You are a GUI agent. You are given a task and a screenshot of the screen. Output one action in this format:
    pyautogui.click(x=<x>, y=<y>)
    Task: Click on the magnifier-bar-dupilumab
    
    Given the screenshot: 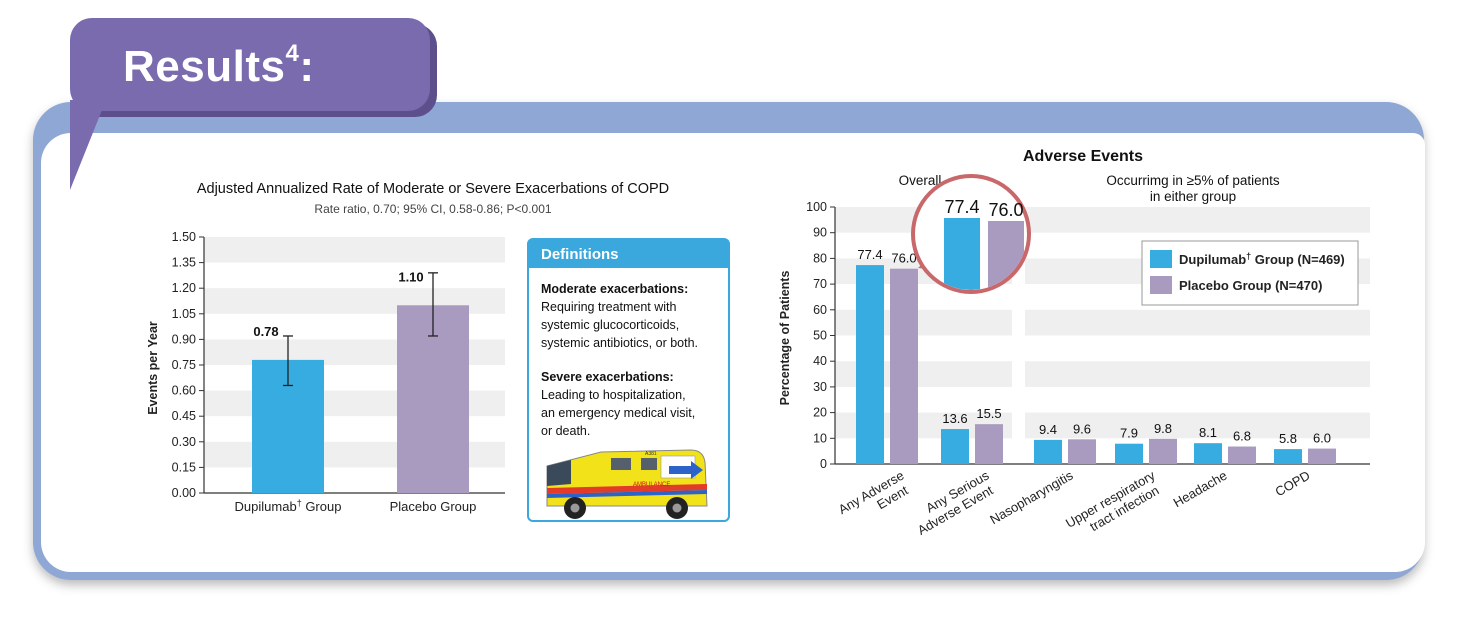 What is the action you would take?
    pyautogui.click(x=962, y=254)
    